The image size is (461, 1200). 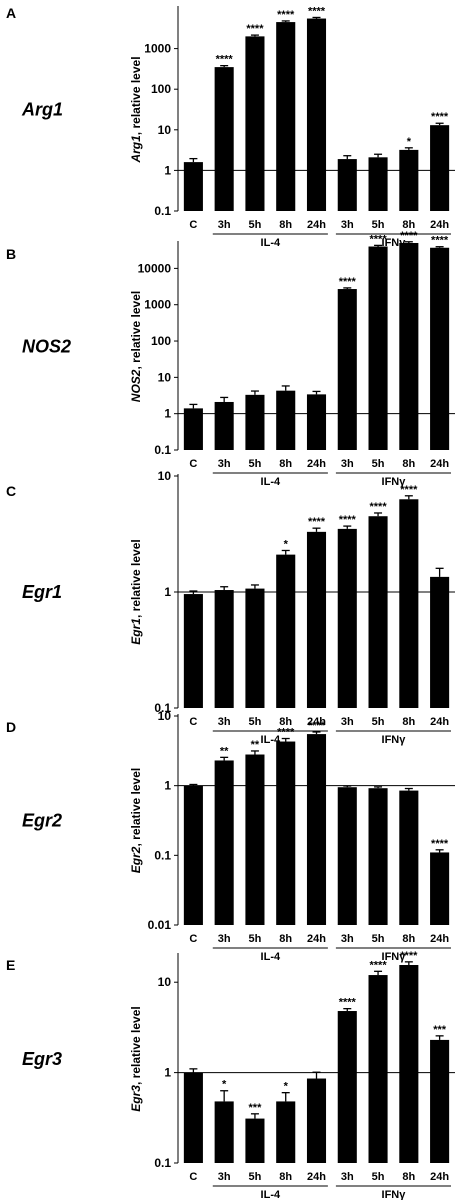 What do you see at coordinates (160, 925) in the screenshot?
I see `y-tick-label: 0.01` at bounding box center [160, 925].